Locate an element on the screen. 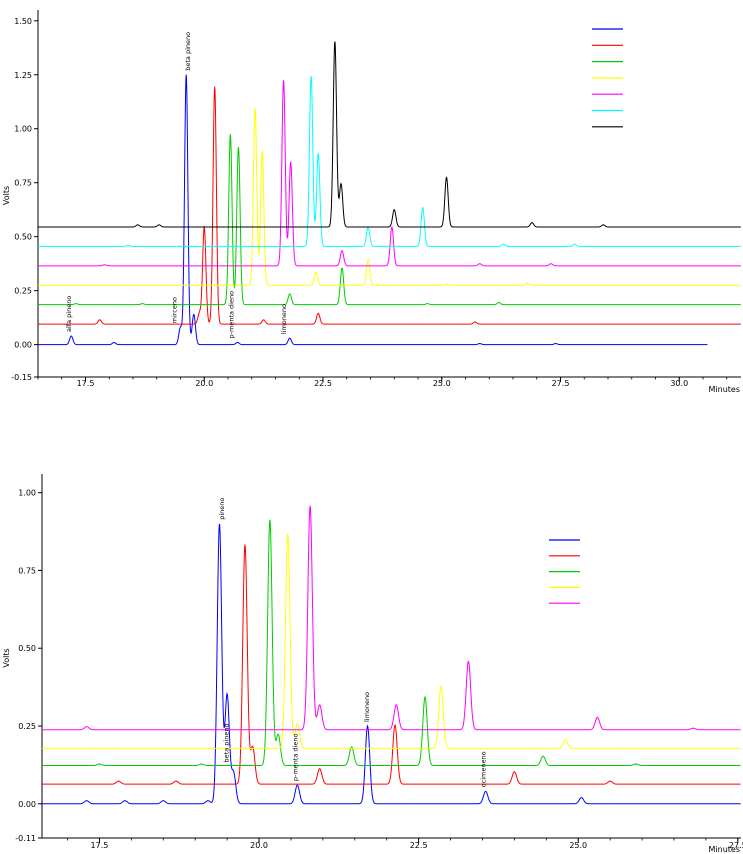 The height and width of the screenshot is (854, 743). peak-annotation: ocimeneno is located at coordinates (484, 769).